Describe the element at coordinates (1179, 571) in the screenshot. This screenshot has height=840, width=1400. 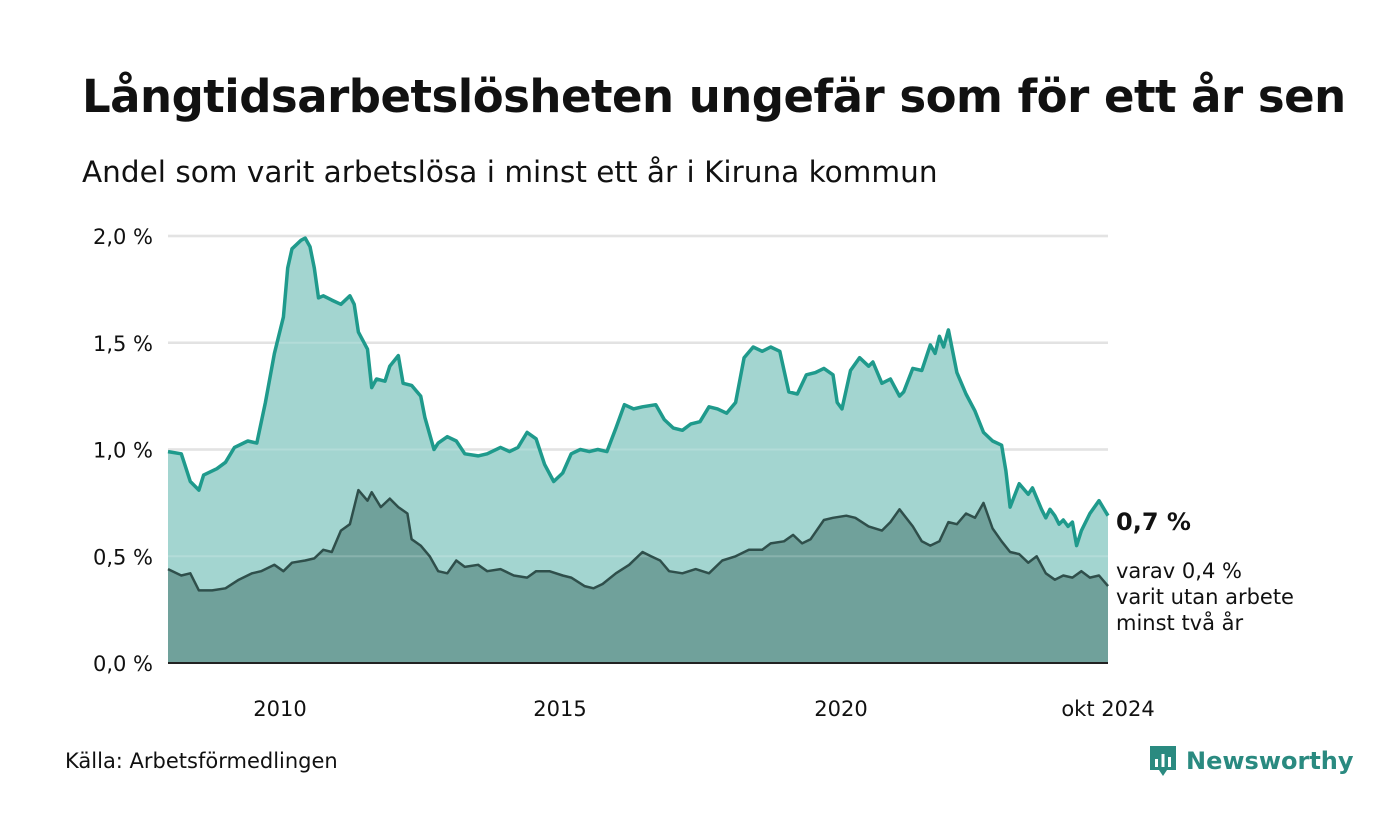
I see `end-label-long-term: varav 0,4 %` at that location.